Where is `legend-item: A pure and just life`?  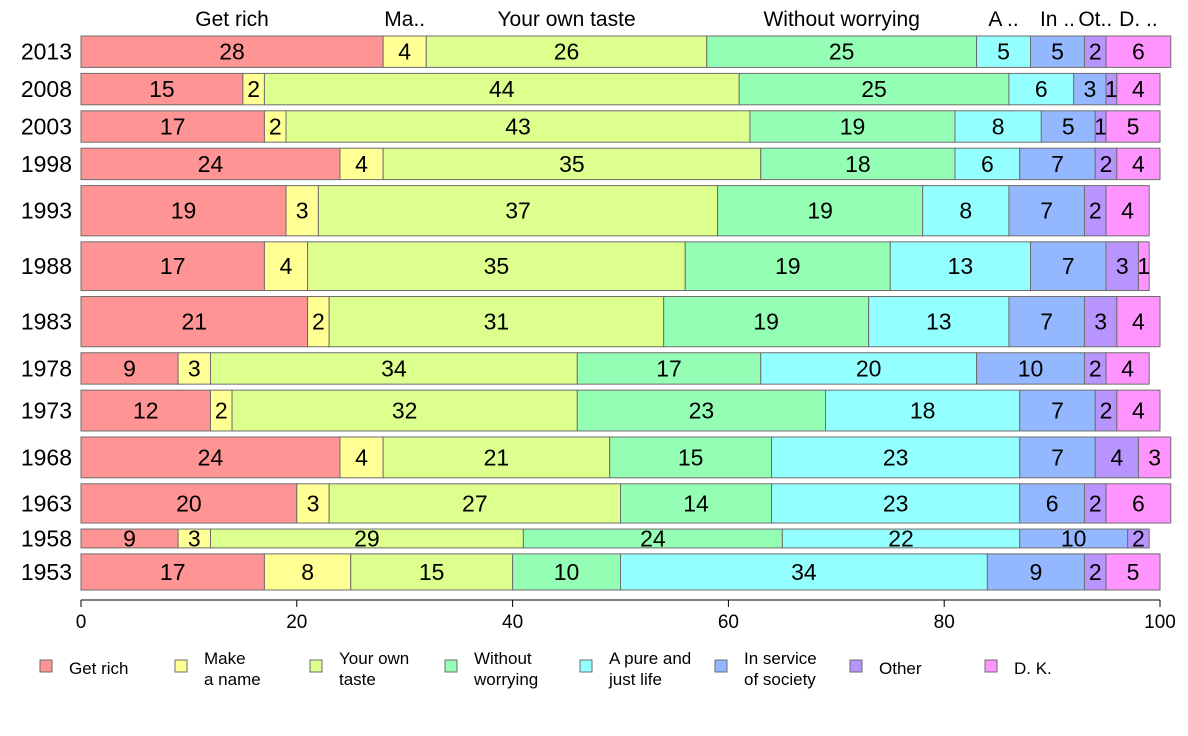 legend-item: A pure and just life is located at coordinates (635, 669).